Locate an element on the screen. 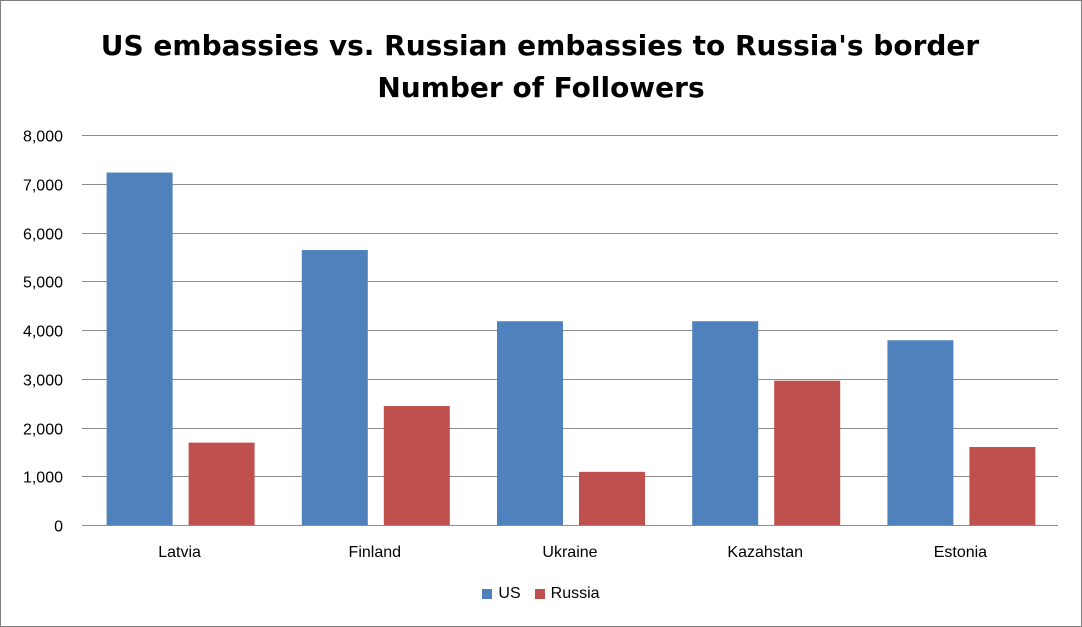 The width and height of the screenshot is (1082, 627). y-tick-label: 5,000 is located at coordinates (43, 283).